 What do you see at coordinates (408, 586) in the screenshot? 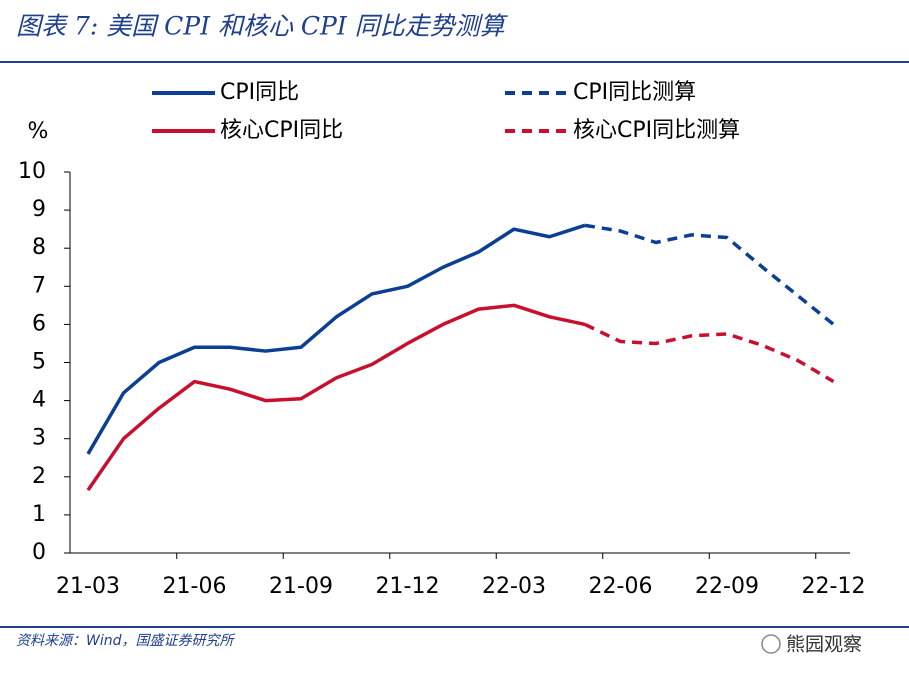
I see `x-tick-label: 21-12` at bounding box center [408, 586].